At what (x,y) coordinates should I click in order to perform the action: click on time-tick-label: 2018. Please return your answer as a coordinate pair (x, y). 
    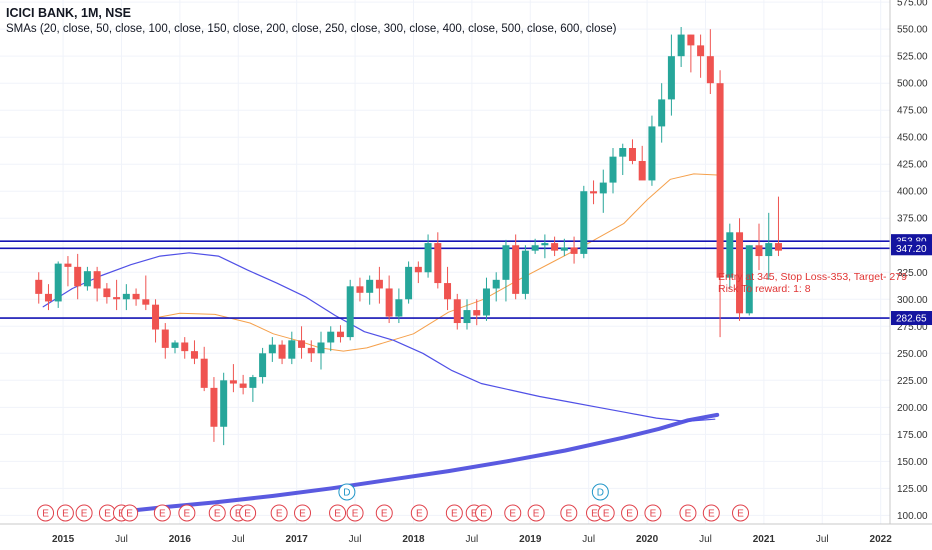
    Looking at the image, I should click on (413, 539).